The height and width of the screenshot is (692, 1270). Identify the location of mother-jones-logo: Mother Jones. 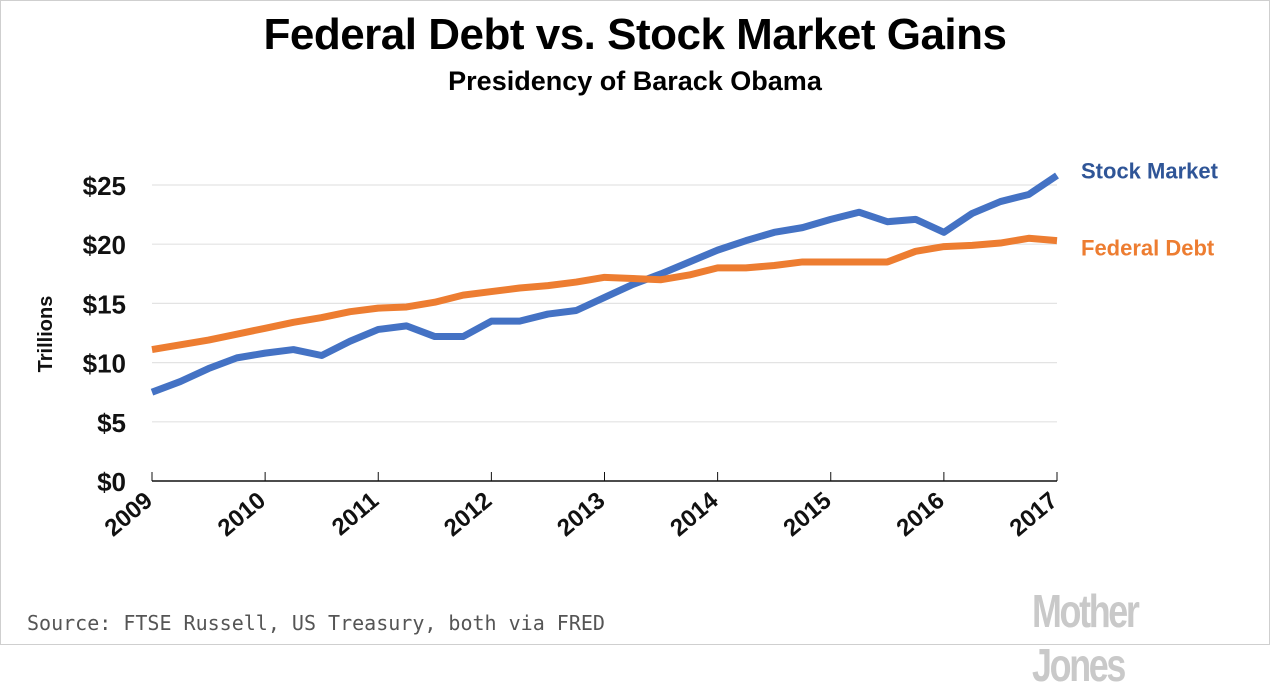
(1086, 638).